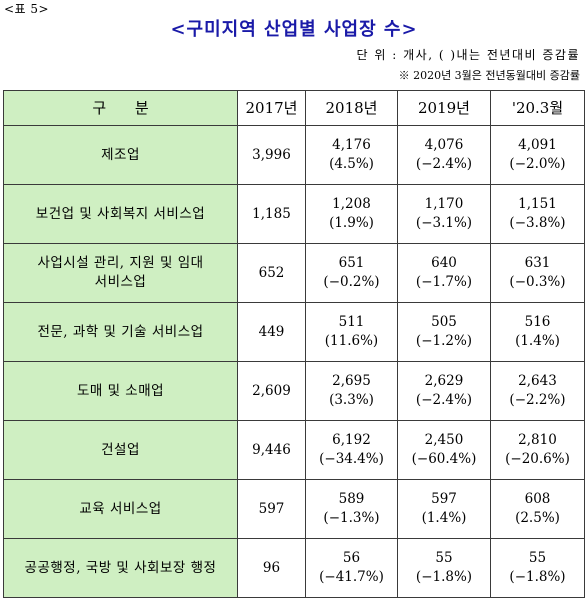 The height and width of the screenshot is (598, 588). Describe the element at coordinates (537, 509) in the screenshot. I see `cell-2020-march: 608 (2.5%)` at that location.